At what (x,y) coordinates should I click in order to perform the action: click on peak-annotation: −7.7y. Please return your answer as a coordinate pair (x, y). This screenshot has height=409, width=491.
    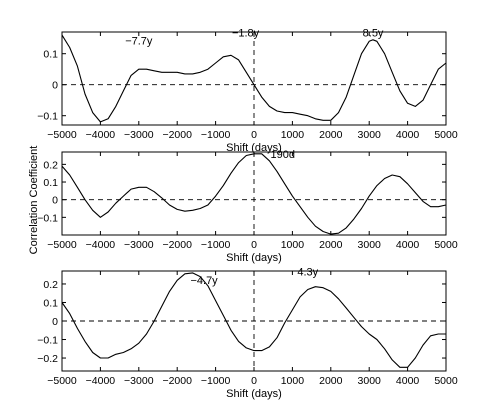
    Looking at the image, I should click on (139, 41).